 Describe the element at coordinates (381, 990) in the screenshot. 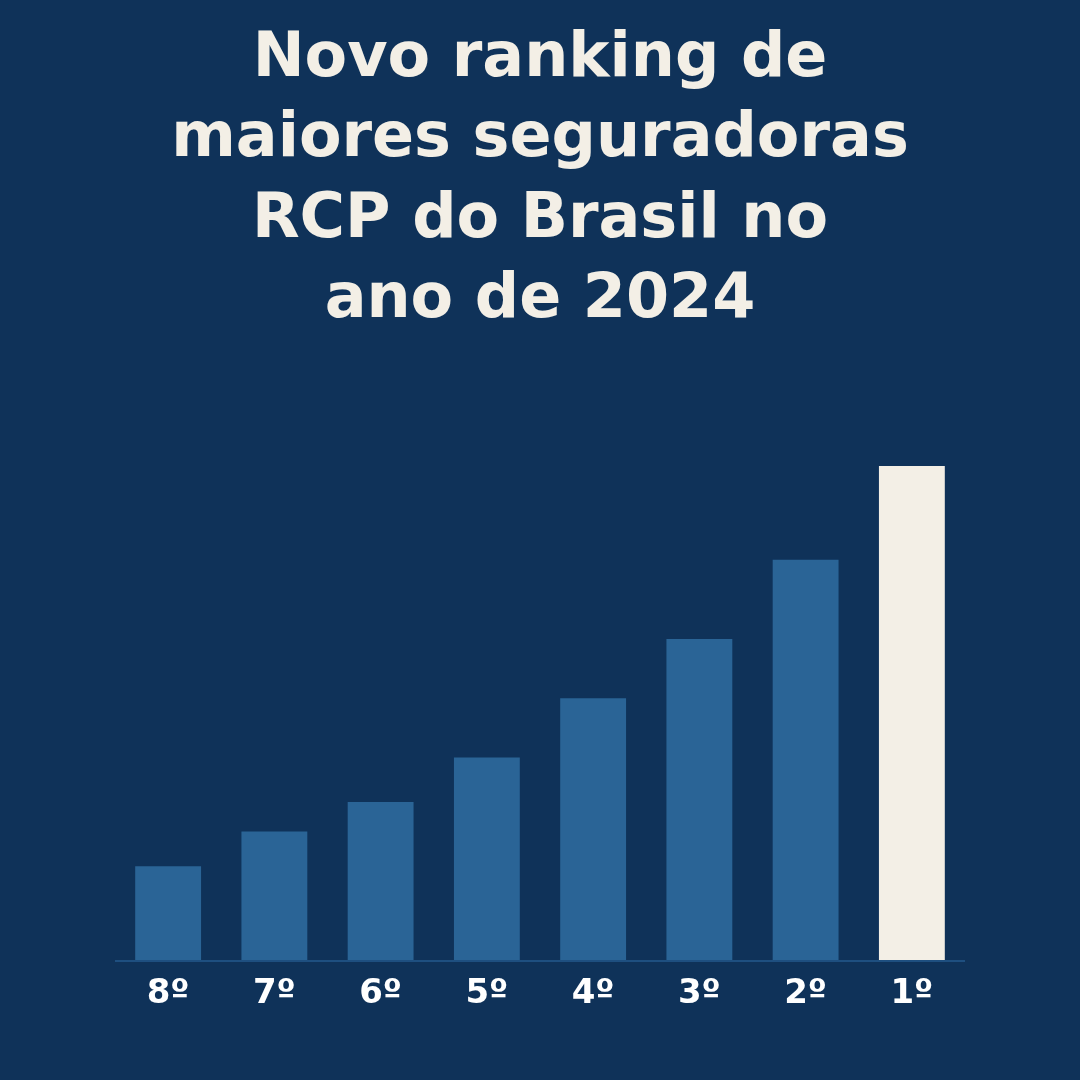

I see `x-tick-label: 6º` at that location.